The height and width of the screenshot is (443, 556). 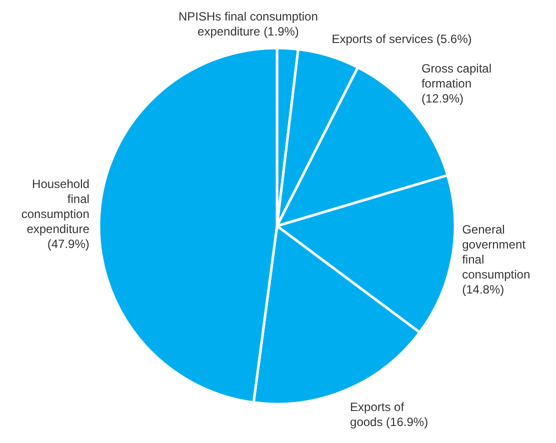 What do you see at coordinates (248, 23) in the screenshot?
I see `slice-label: NPISHs final consumption expenditure (1.9%)` at bounding box center [248, 23].